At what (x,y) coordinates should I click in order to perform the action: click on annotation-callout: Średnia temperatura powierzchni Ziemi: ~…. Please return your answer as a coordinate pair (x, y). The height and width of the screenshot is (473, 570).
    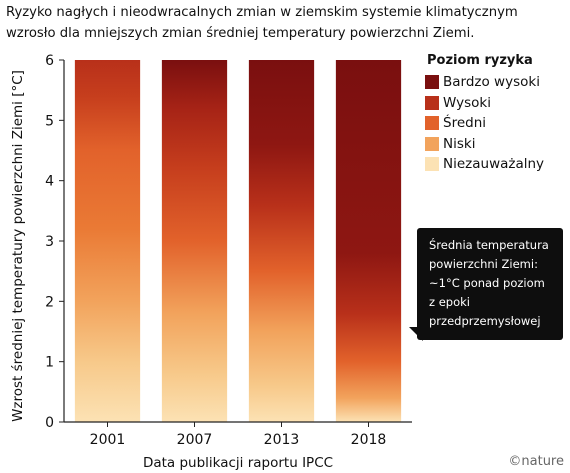
    Looking at the image, I should click on (490, 284).